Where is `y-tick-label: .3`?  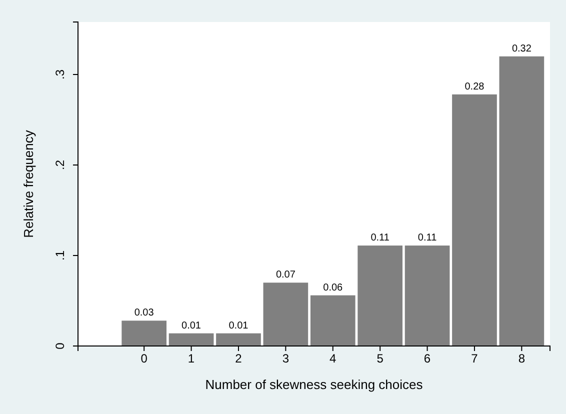
y-tick-label: .3 is located at coordinates (60, 74).